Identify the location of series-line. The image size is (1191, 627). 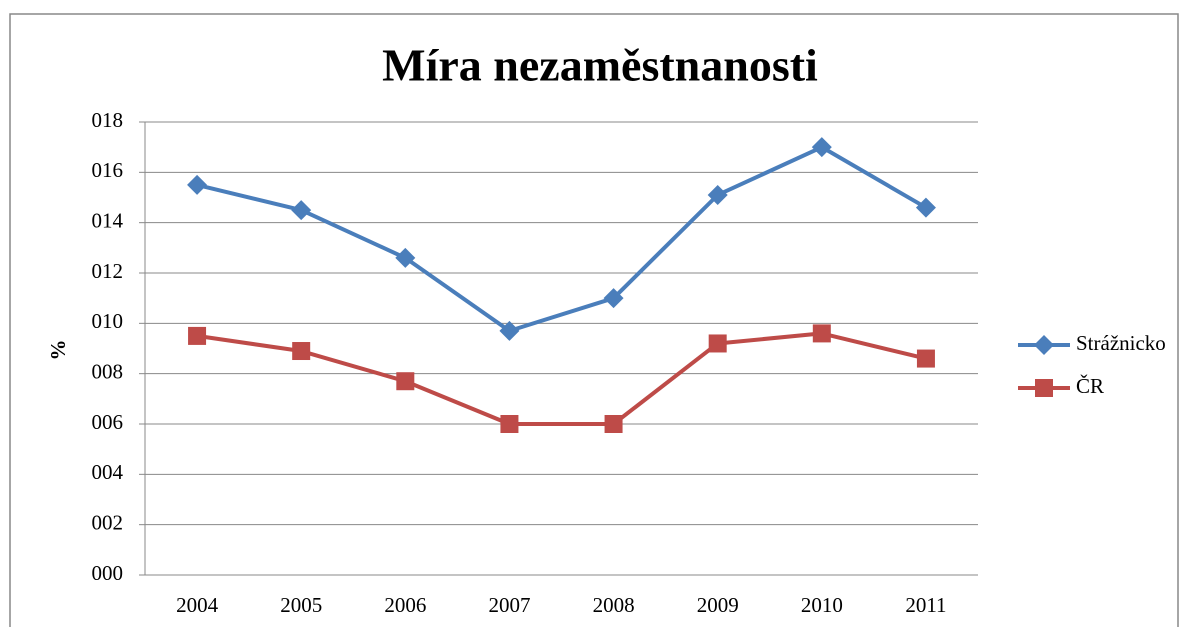
(561, 378).